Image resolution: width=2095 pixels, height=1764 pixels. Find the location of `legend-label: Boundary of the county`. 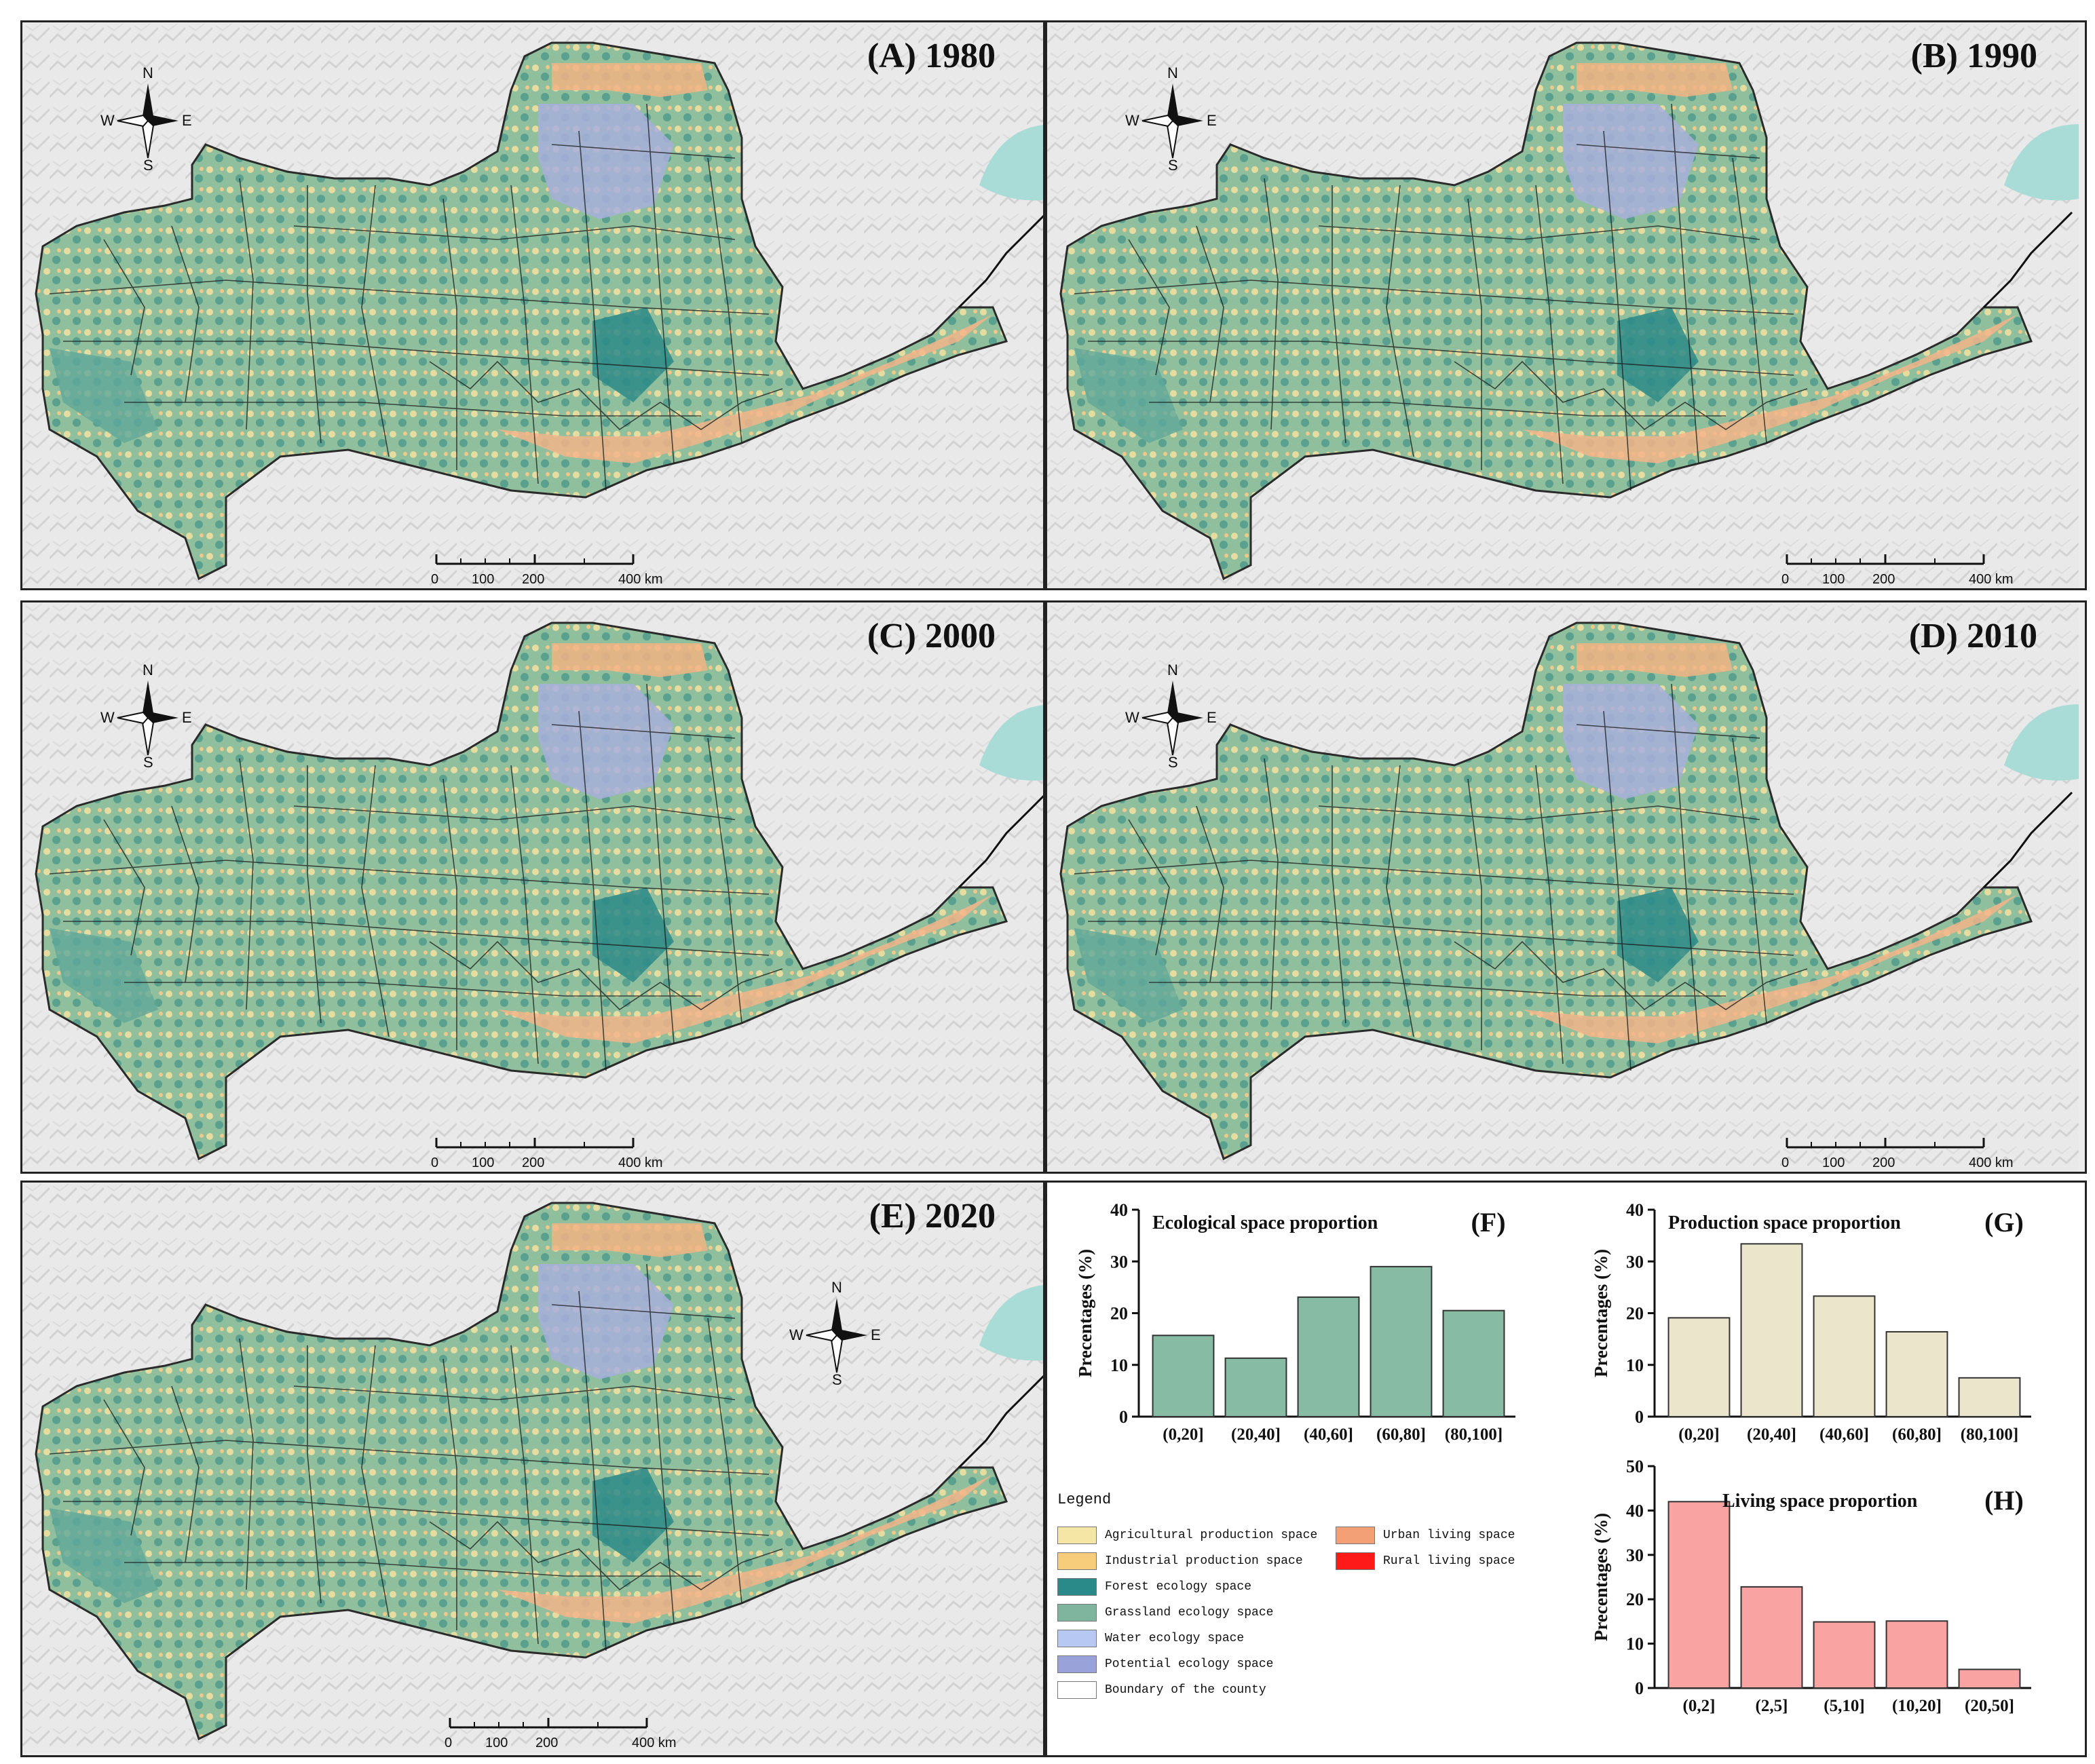

legend-label: Boundary of the county is located at coordinates (1185, 1690).